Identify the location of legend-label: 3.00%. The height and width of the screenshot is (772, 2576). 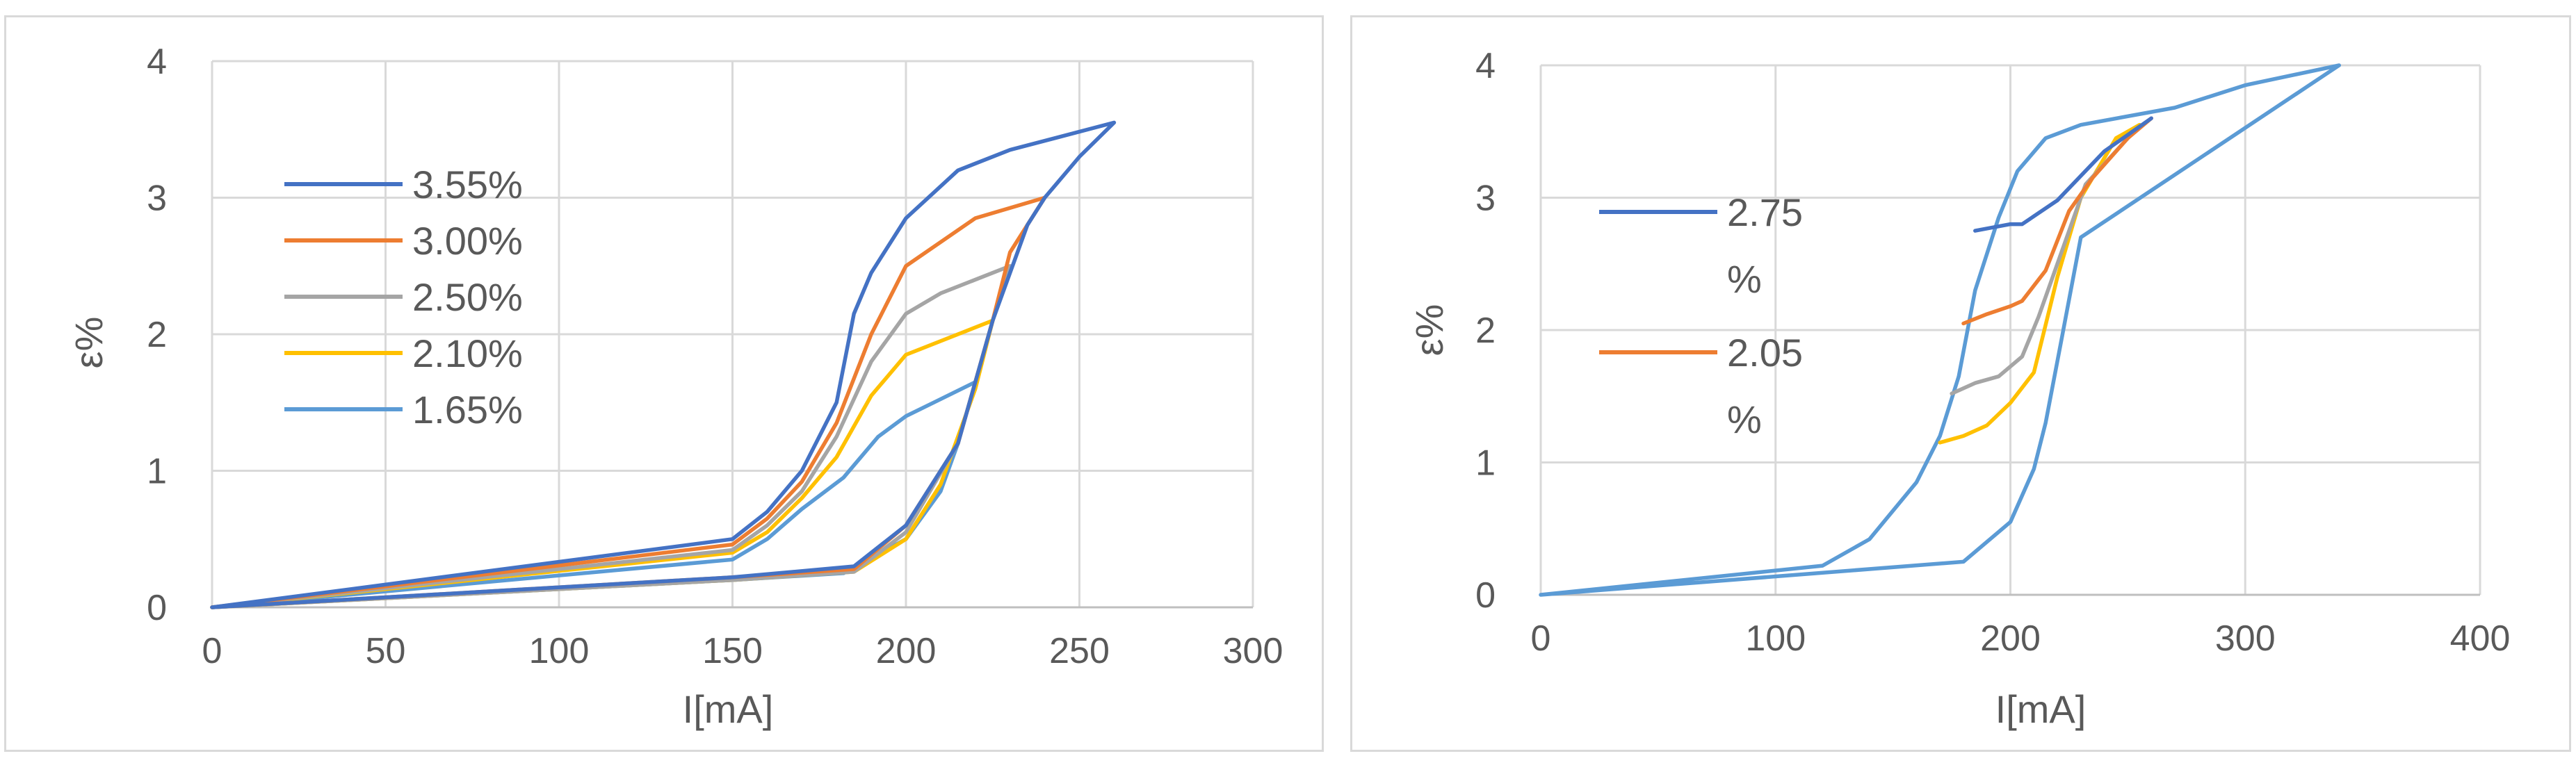
(467, 241).